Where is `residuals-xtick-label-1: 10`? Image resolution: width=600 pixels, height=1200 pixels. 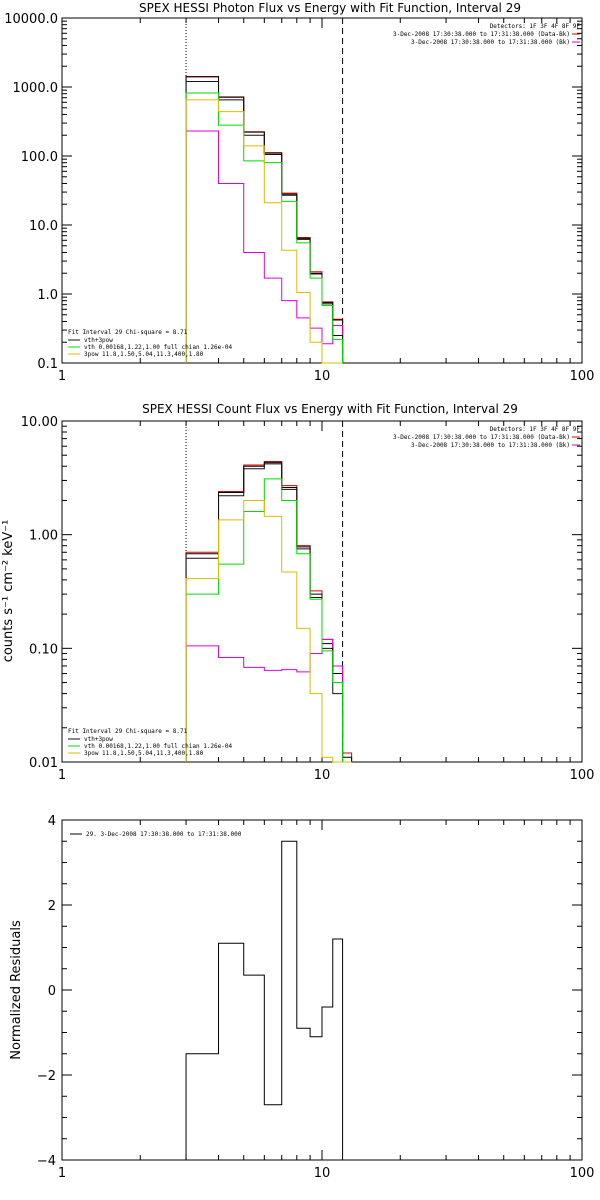
residuals-xtick-label-1: 10 is located at coordinates (322, 1173).